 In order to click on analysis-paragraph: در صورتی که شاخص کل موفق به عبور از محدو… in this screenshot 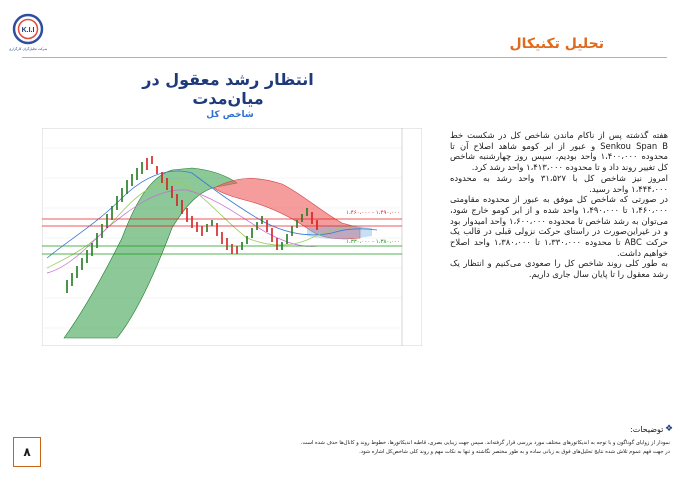, I will do `click(559, 226)`.